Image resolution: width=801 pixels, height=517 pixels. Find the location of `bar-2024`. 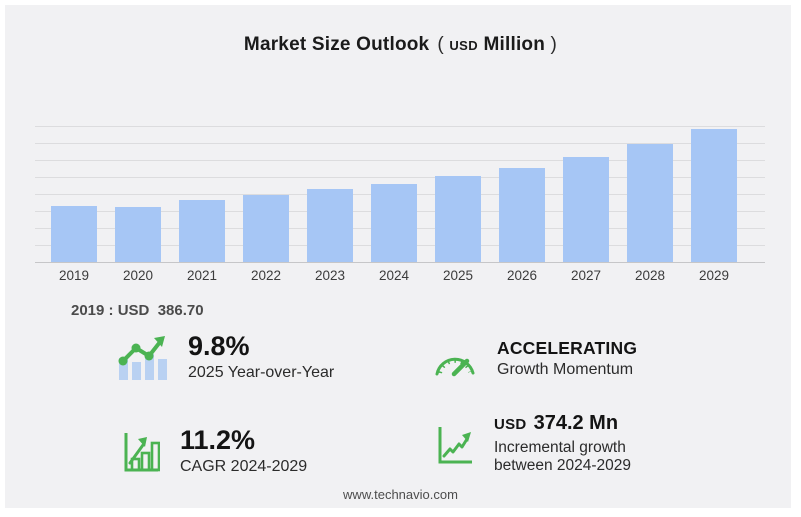

bar-2024 is located at coordinates (394, 223).